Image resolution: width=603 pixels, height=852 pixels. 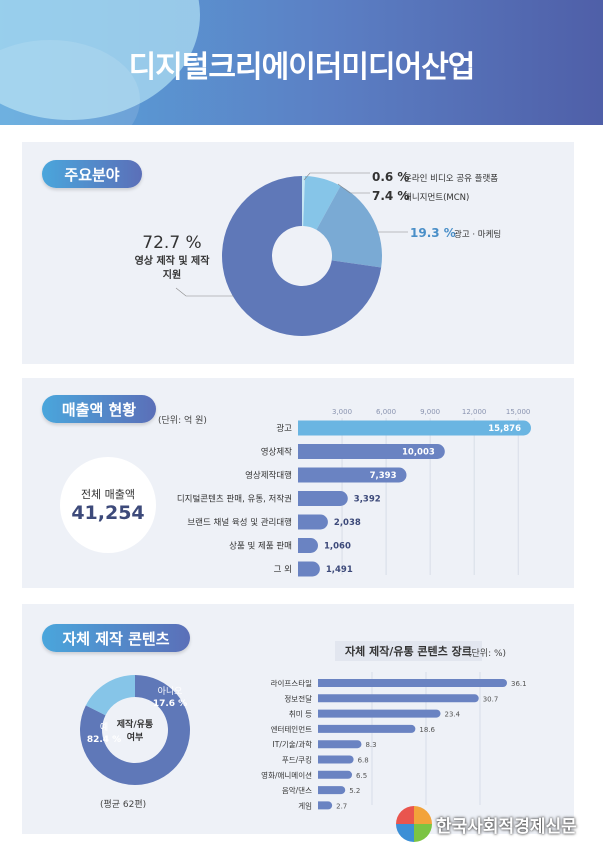 I want to click on bar-value-label: 8.3, so click(x=370, y=745).